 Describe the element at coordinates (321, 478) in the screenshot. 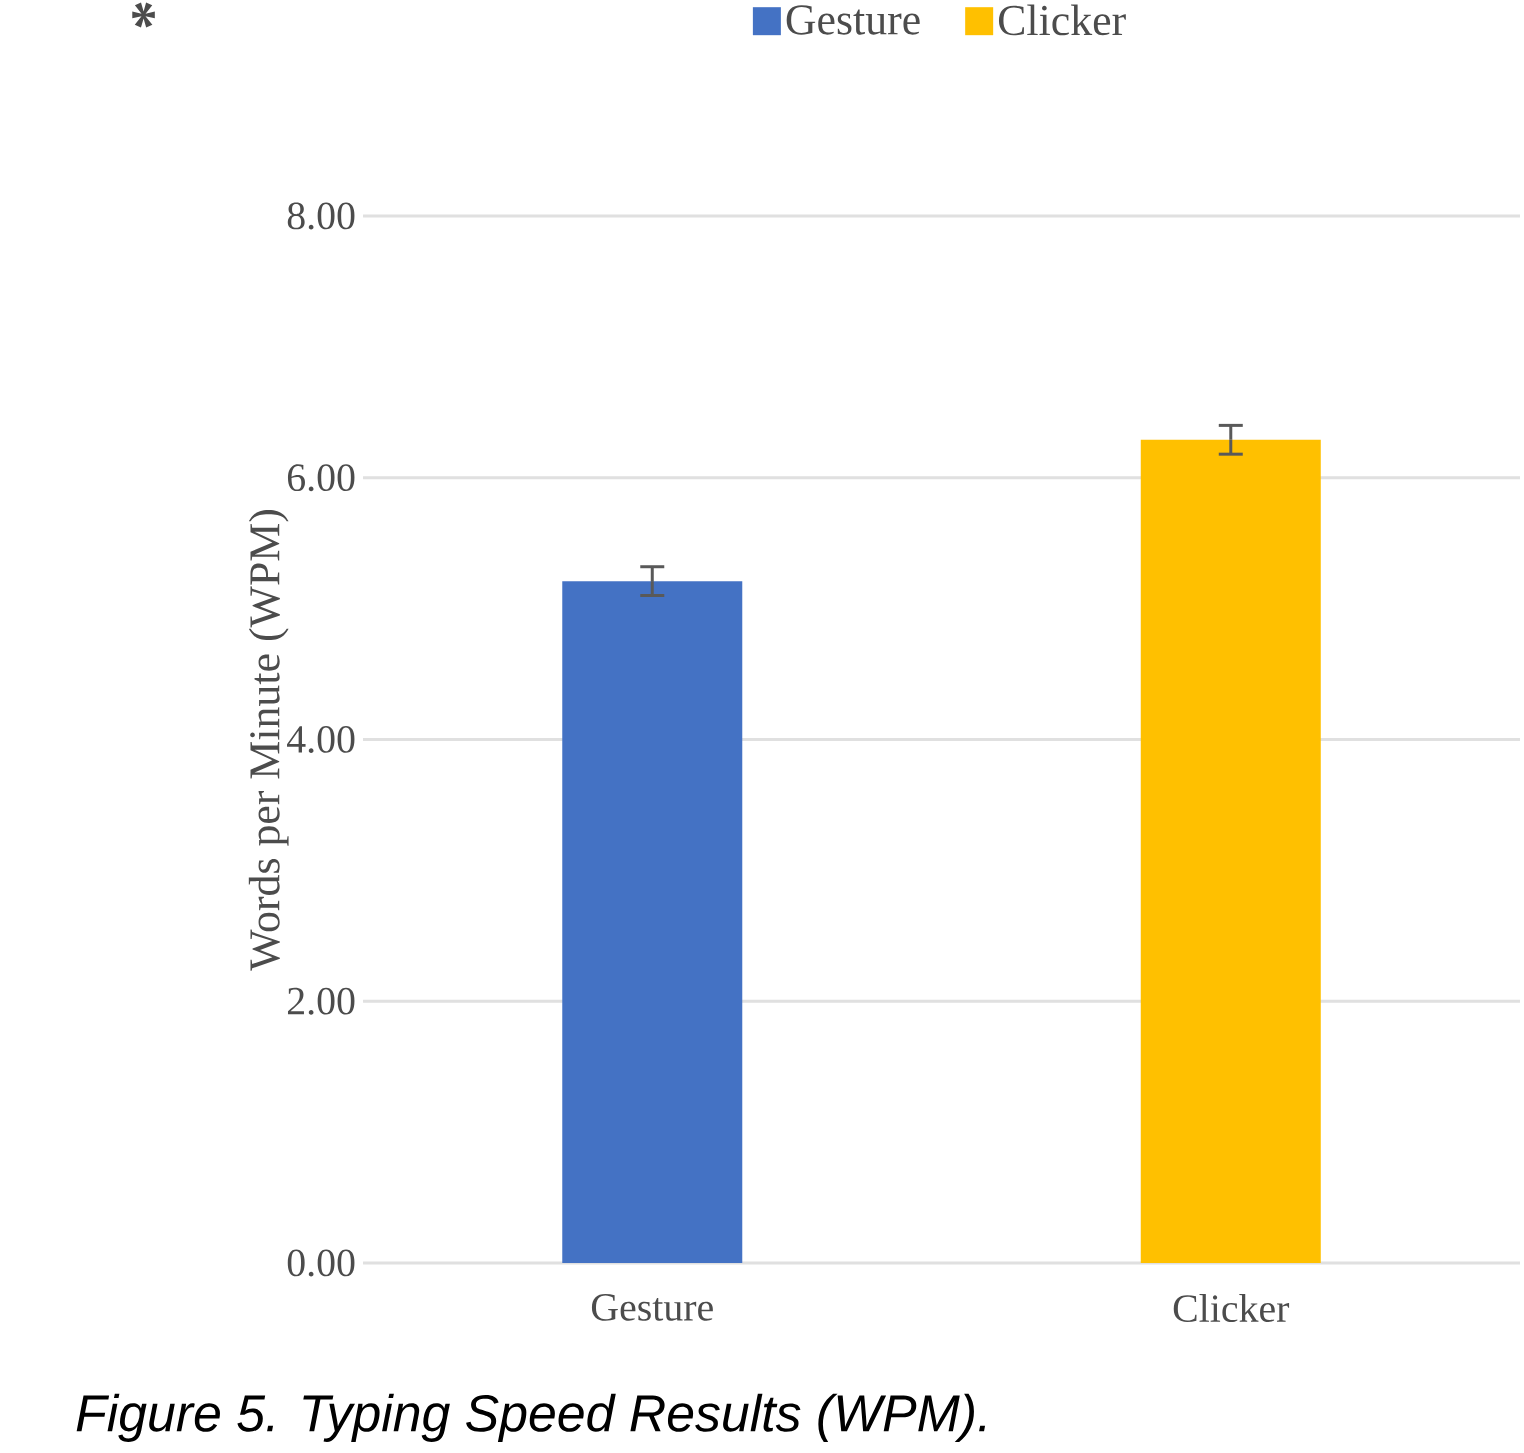

I see `y-tick-label: 6.00` at that location.